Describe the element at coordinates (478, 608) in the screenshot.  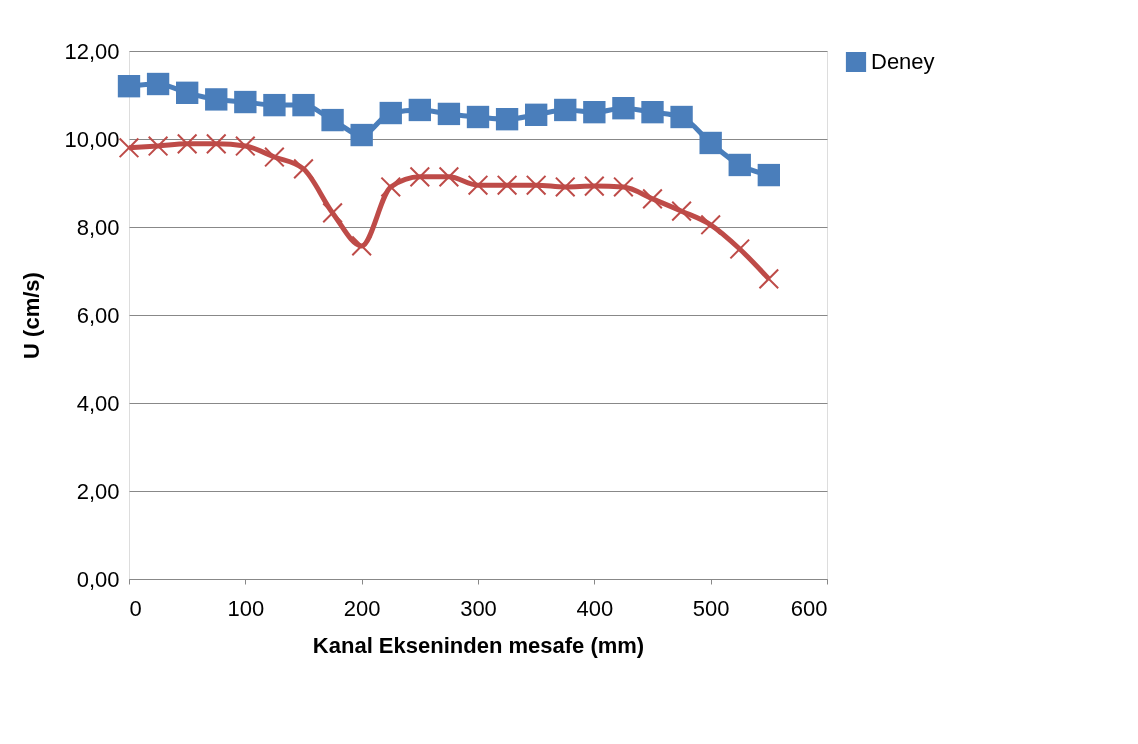
I see `x-tick-label: 300` at that location.